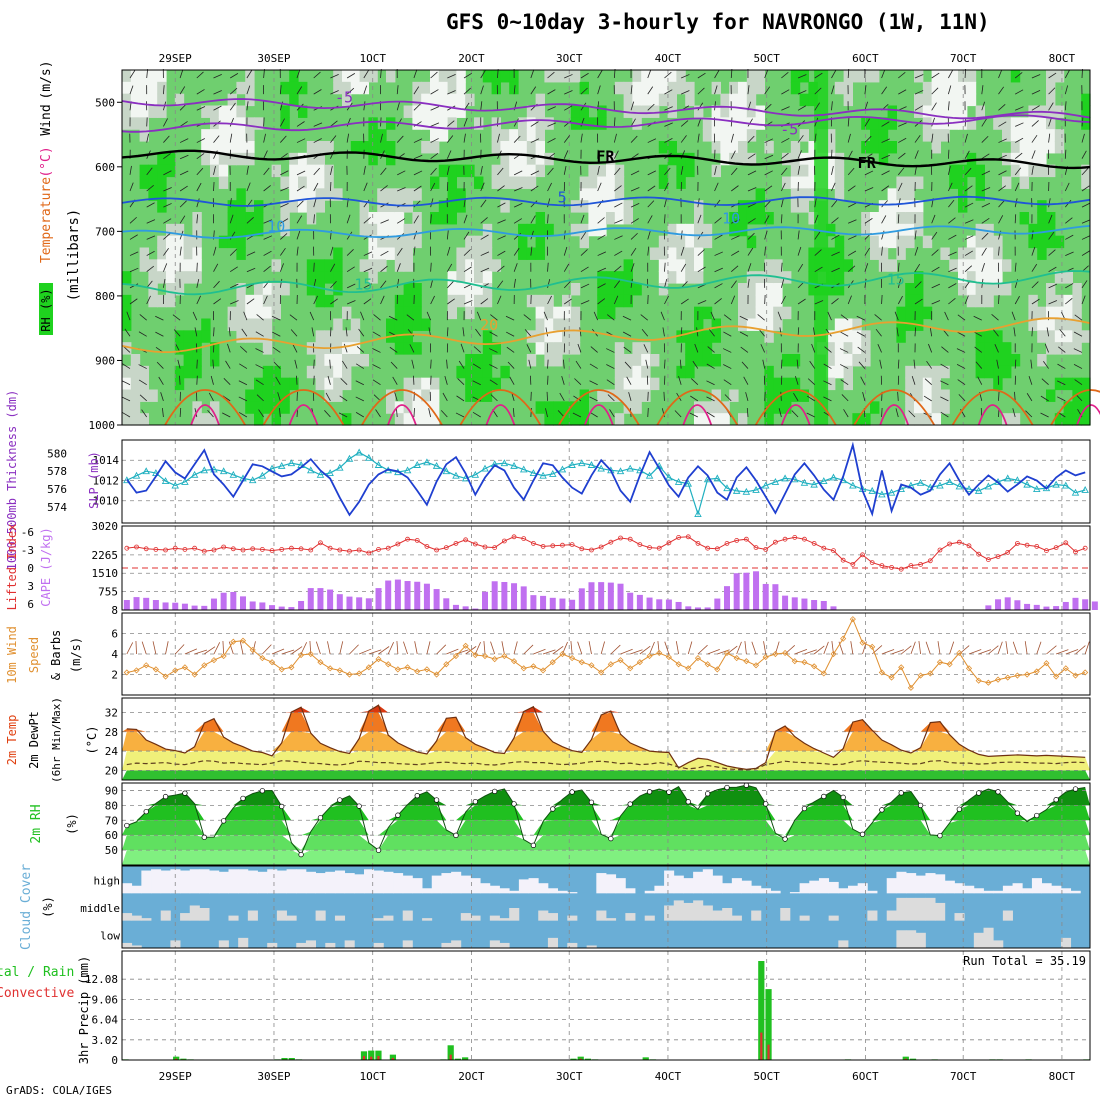  I want to click on thickness-marker, so click(688, 483).